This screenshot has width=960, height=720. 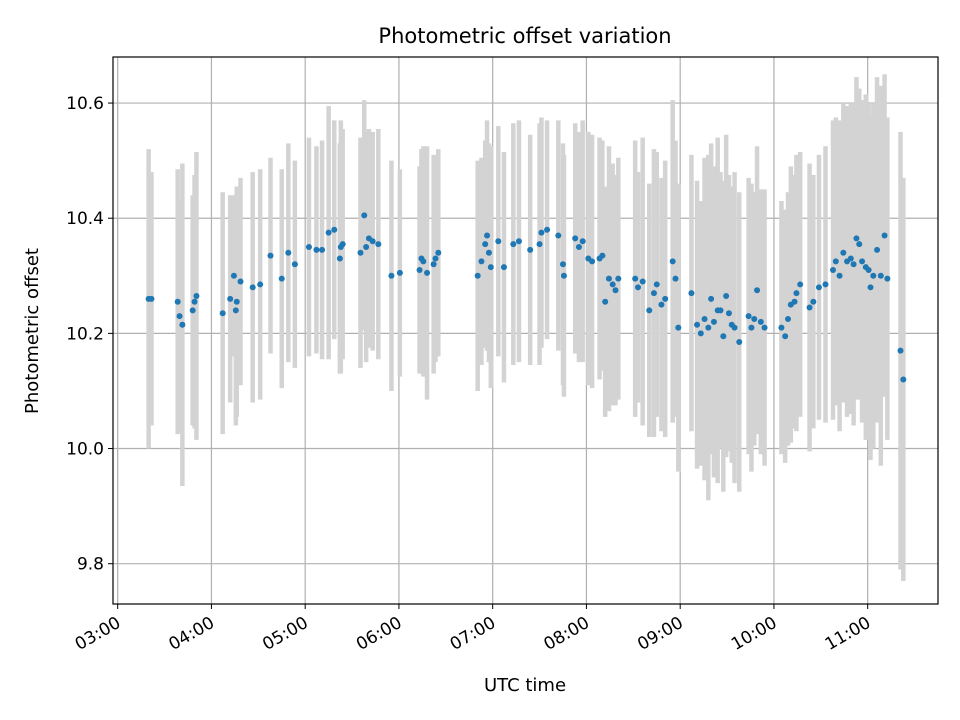 I want to click on y-tick-label: 10.6, so click(x=85, y=104).